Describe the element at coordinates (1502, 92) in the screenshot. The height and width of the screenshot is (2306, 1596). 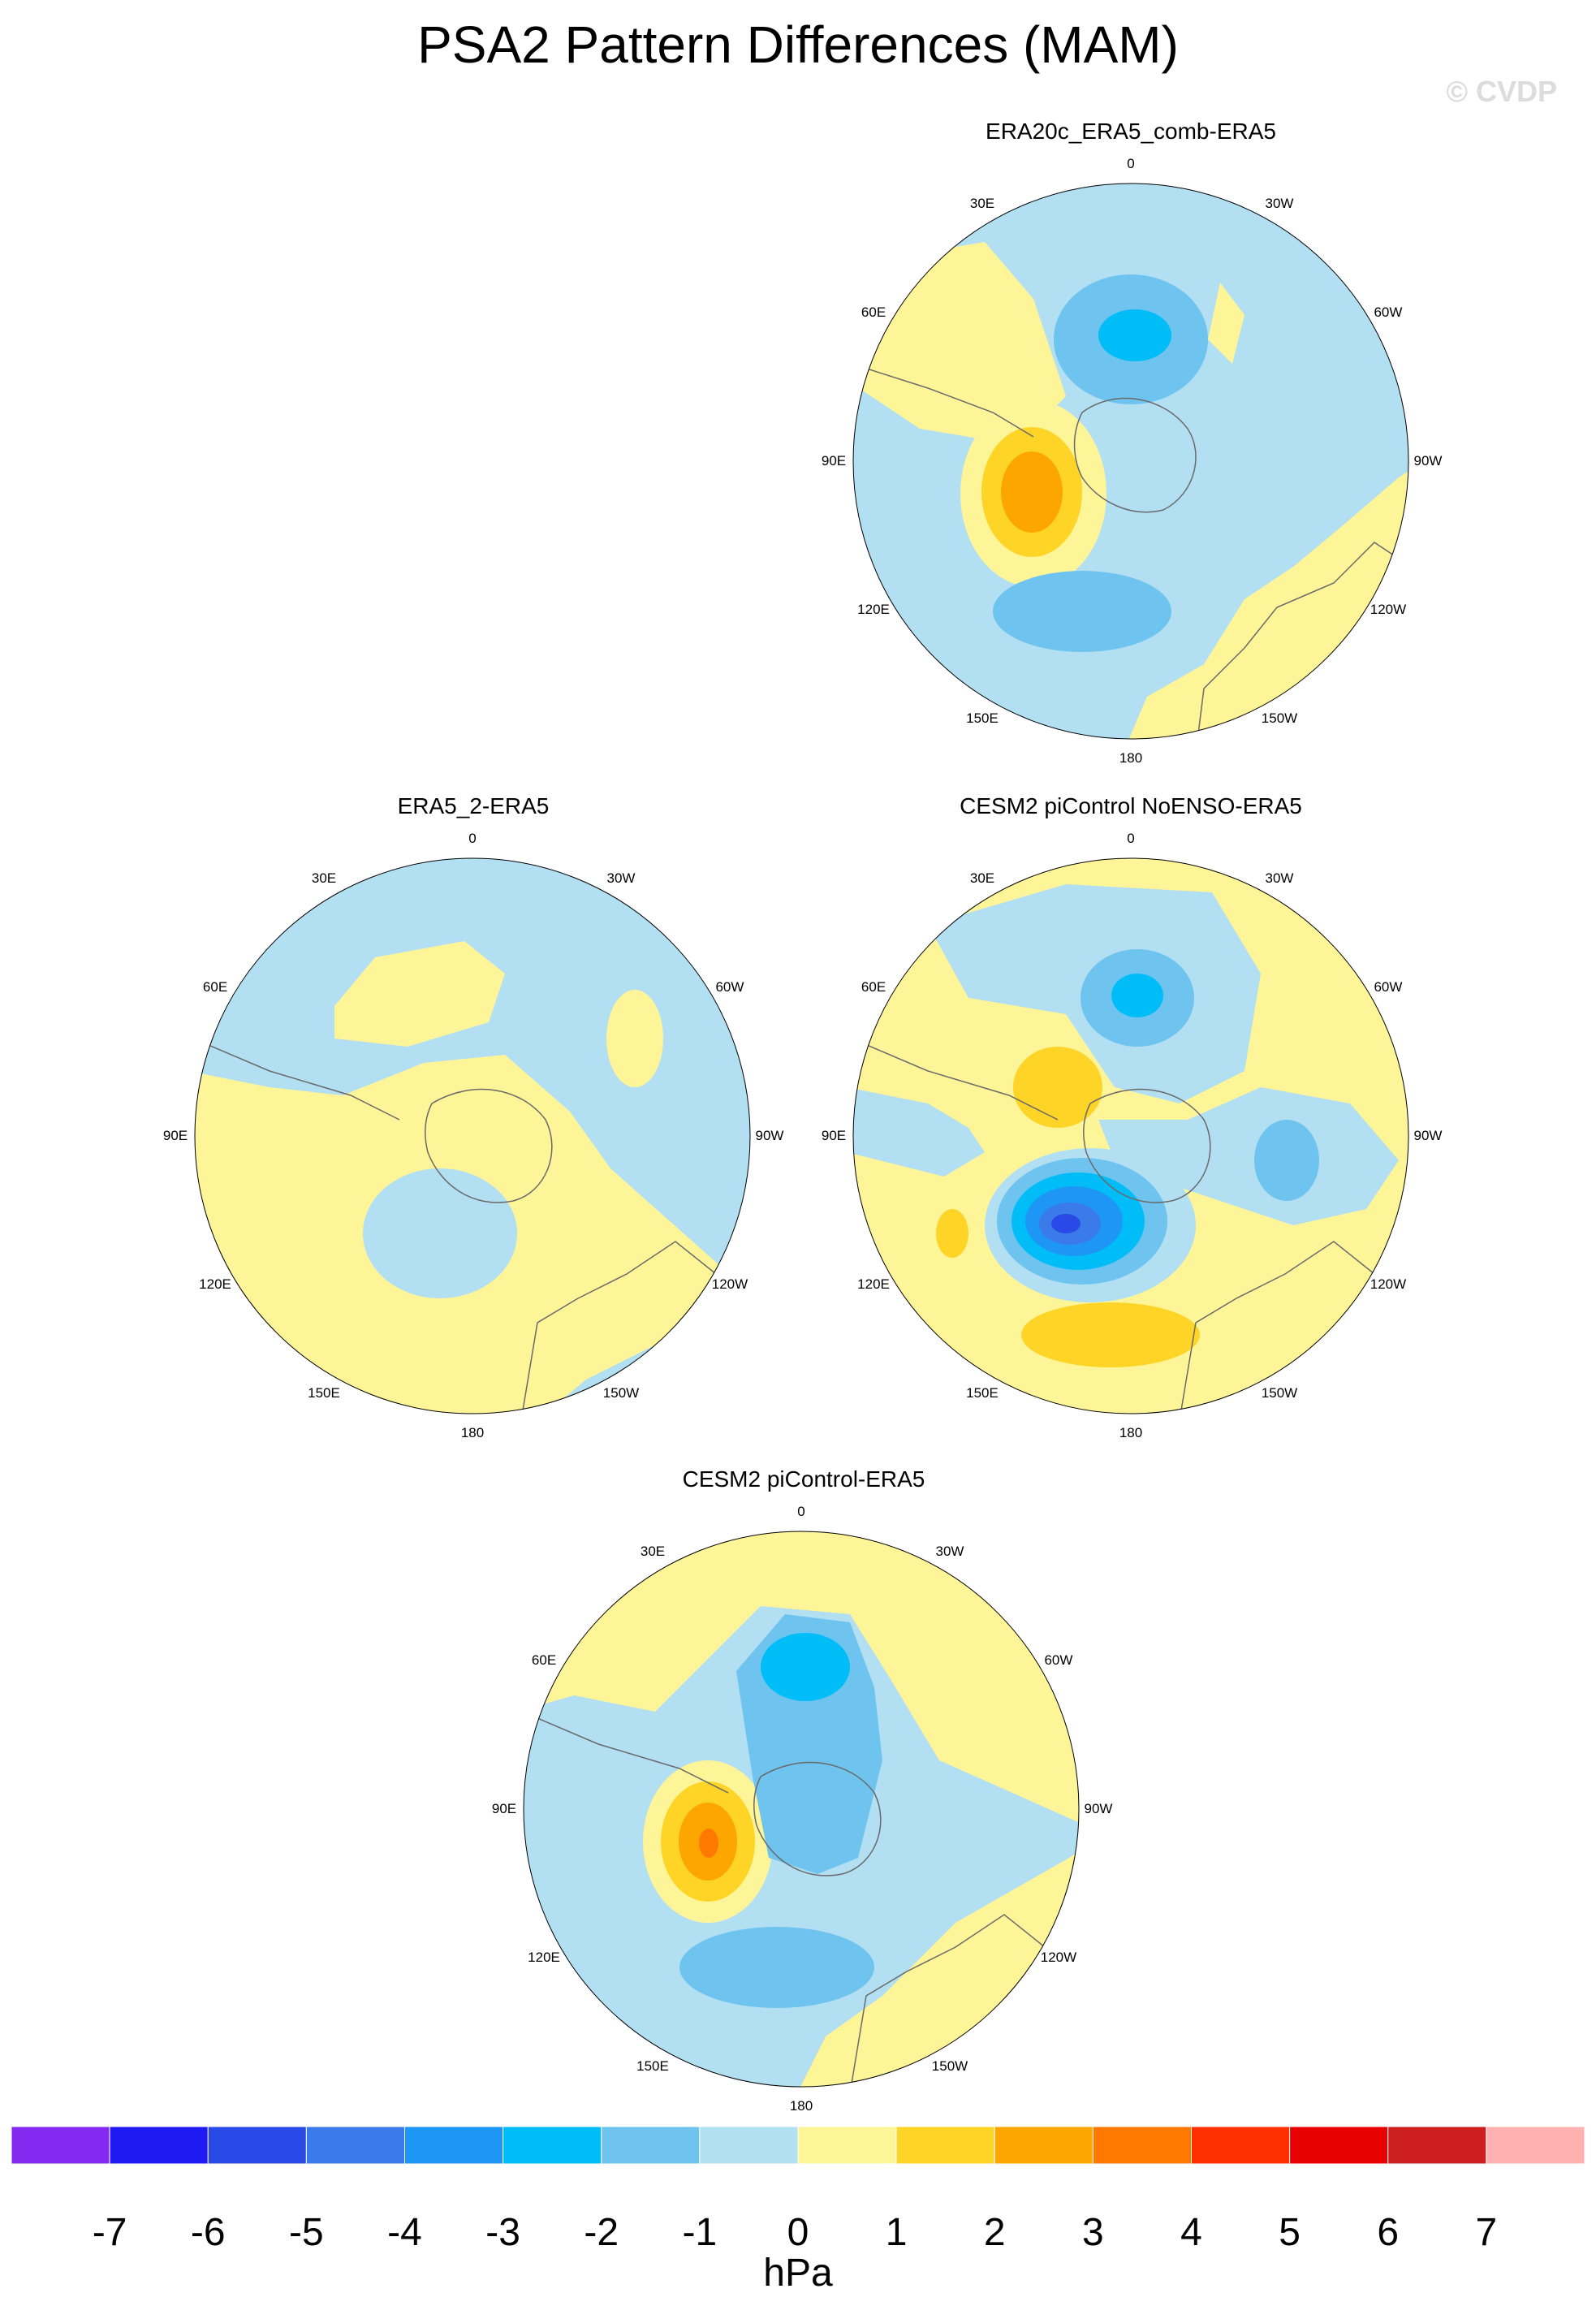
I see `cvdp-watermark: © CVDP` at that location.